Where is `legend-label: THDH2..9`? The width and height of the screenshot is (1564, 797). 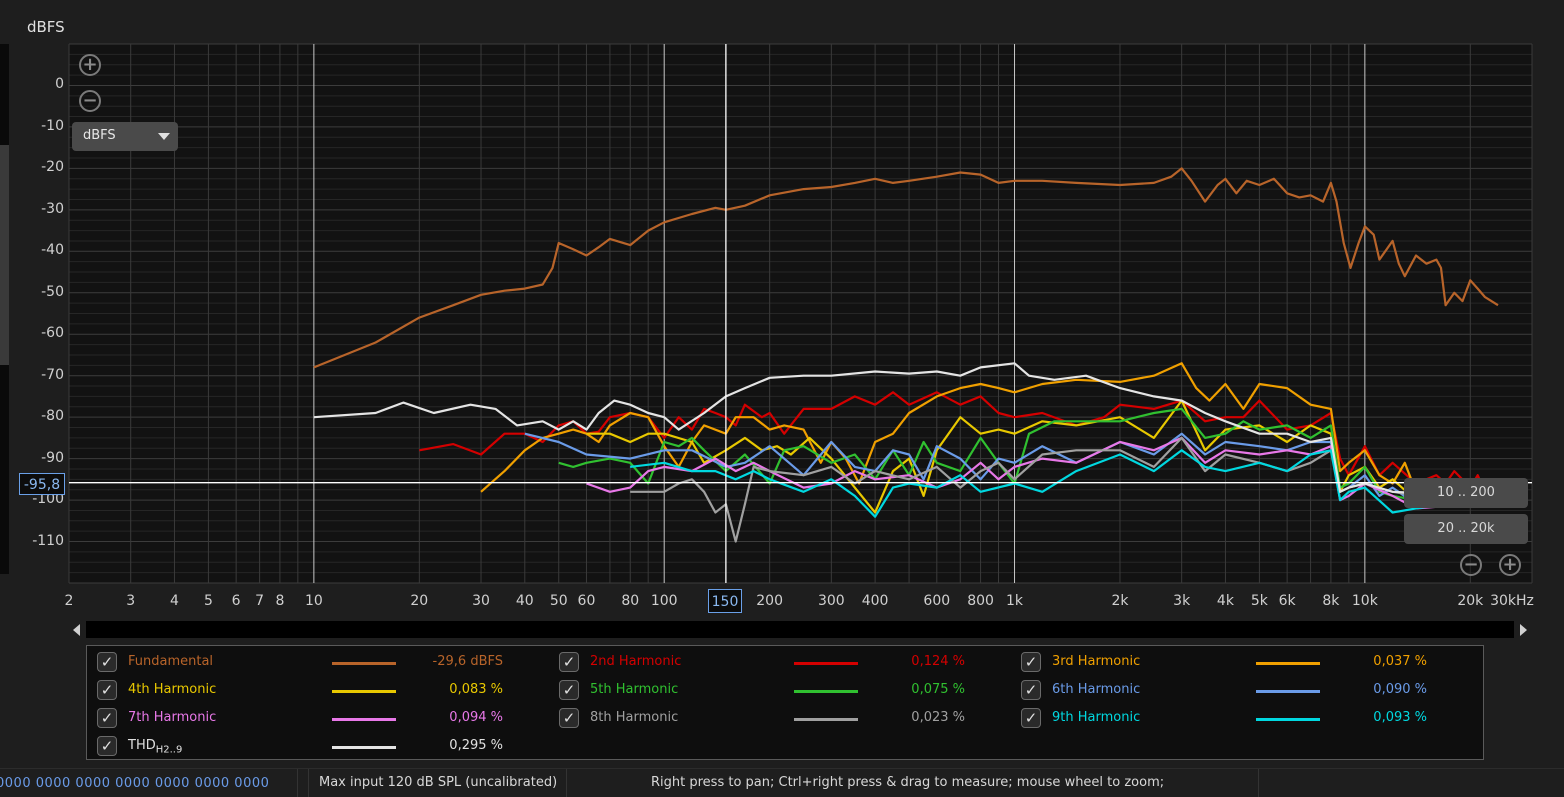
legend-label: THDH2..9 is located at coordinates (155, 747).